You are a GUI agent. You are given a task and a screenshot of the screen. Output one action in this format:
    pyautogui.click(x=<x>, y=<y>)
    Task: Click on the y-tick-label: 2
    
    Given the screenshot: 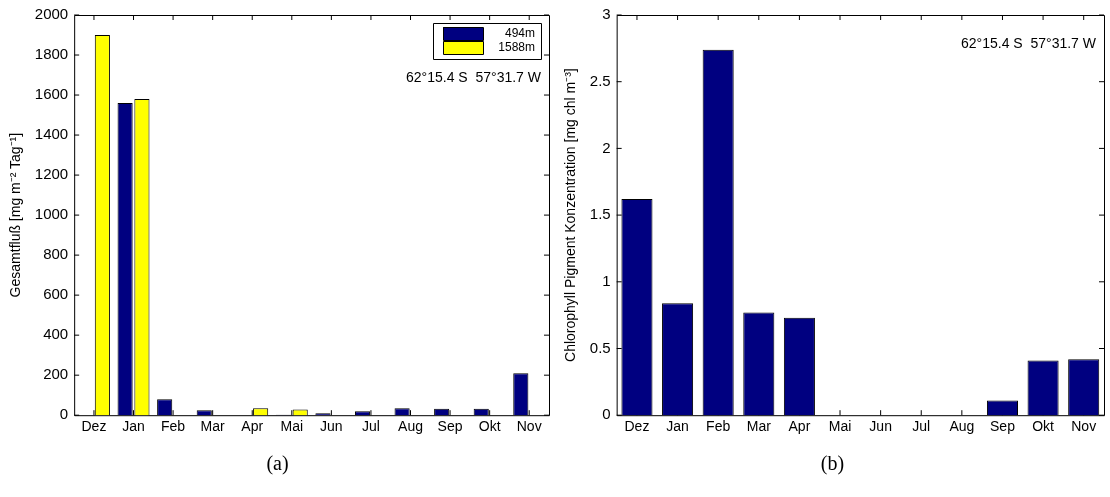 What is the action you would take?
    pyautogui.click(x=606, y=147)
    